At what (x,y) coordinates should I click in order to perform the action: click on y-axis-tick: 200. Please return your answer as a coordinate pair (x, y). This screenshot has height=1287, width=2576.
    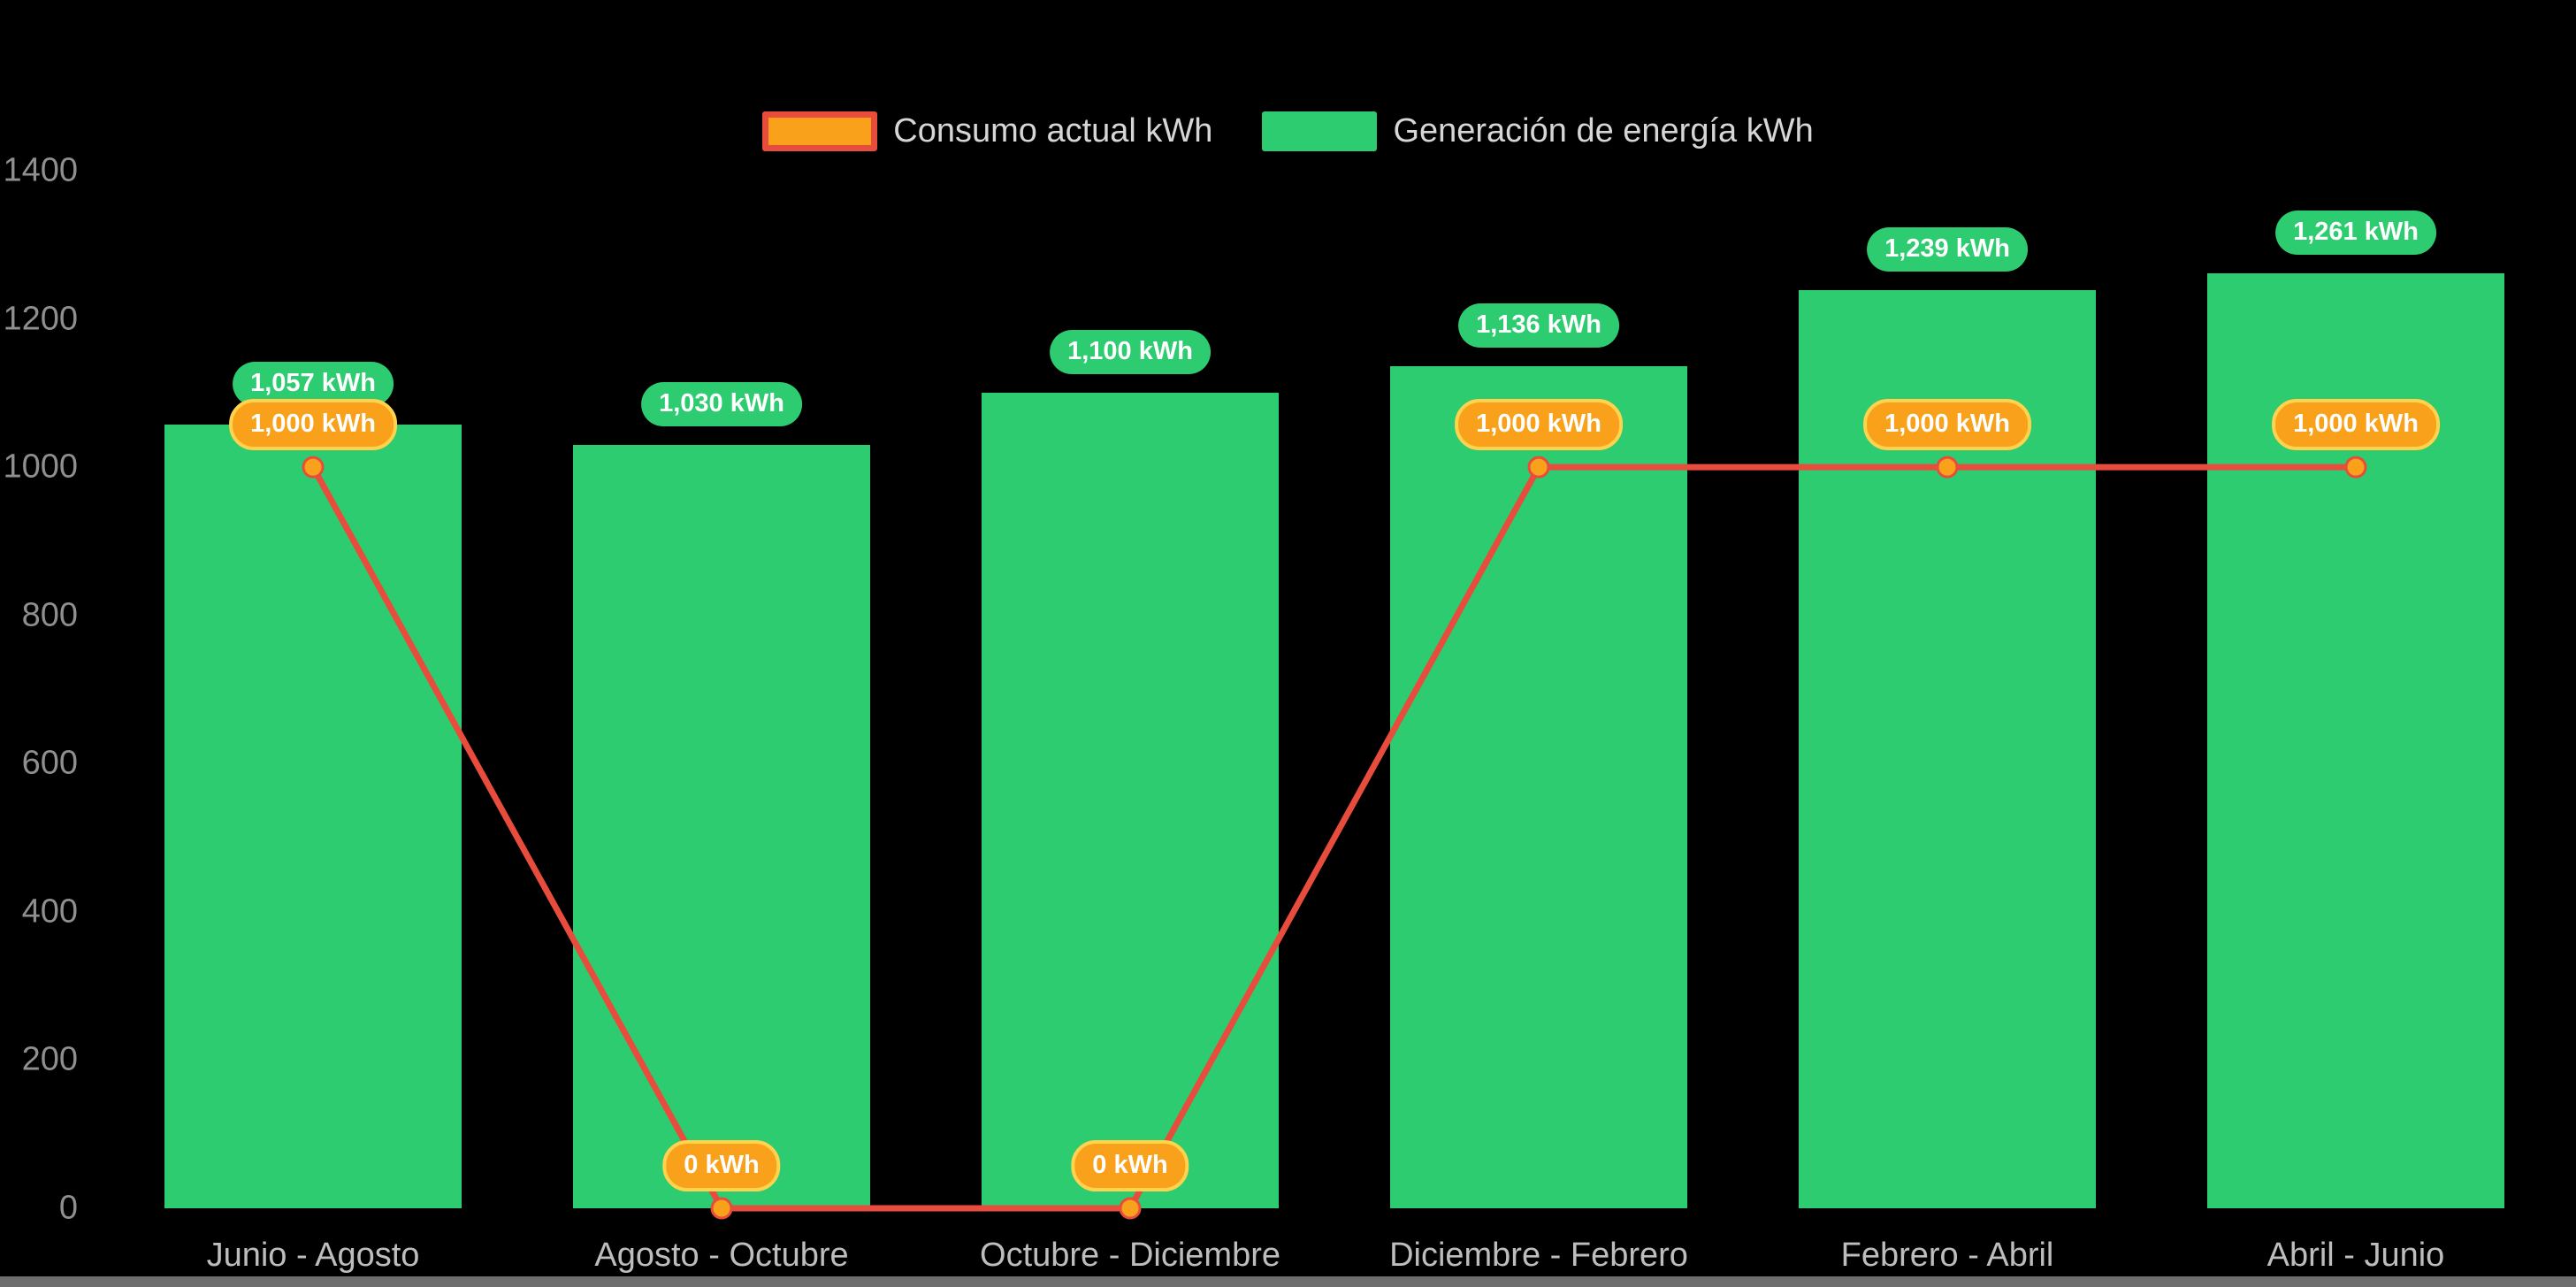
    Looking at the image, I should click on (50, 1059).